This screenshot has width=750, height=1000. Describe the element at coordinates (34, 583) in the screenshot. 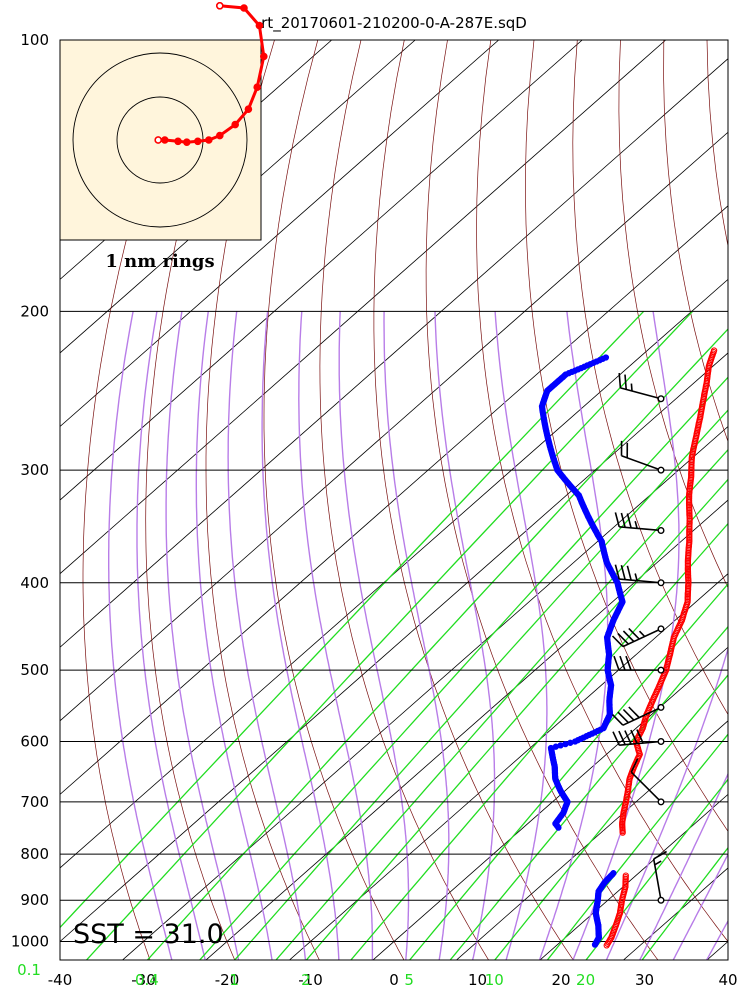

I see `pressure-tick-label: 400` at that location.